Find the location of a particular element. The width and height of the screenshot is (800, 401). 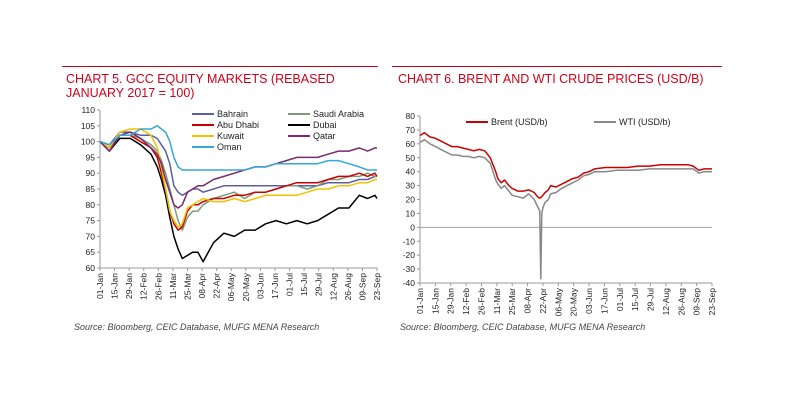

chart6-x-tick-label: 26-Aug is located at coordinates (681, 302).